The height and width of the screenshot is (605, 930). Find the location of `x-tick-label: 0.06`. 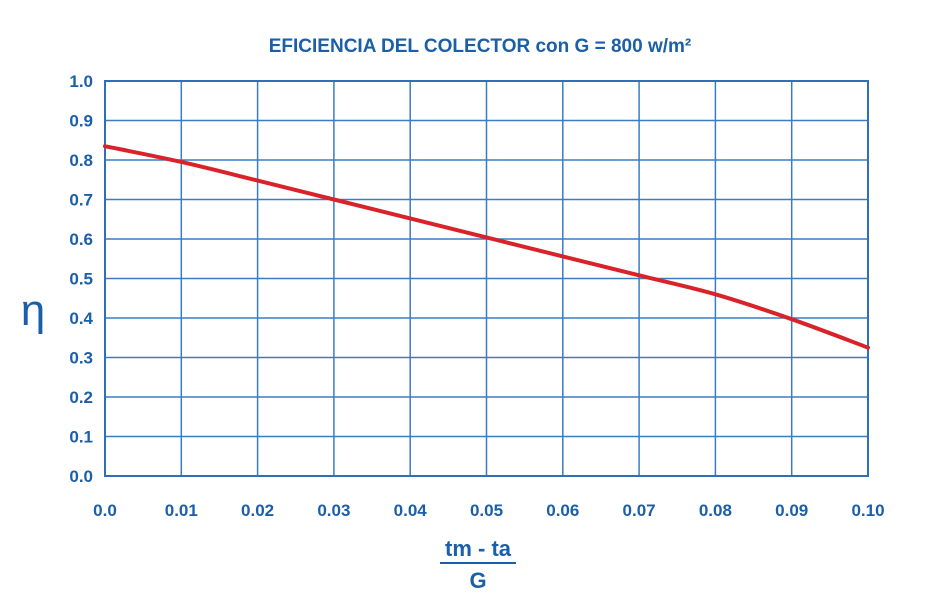

x-tick-label: 0.06 is located at coordinates (562, 510).